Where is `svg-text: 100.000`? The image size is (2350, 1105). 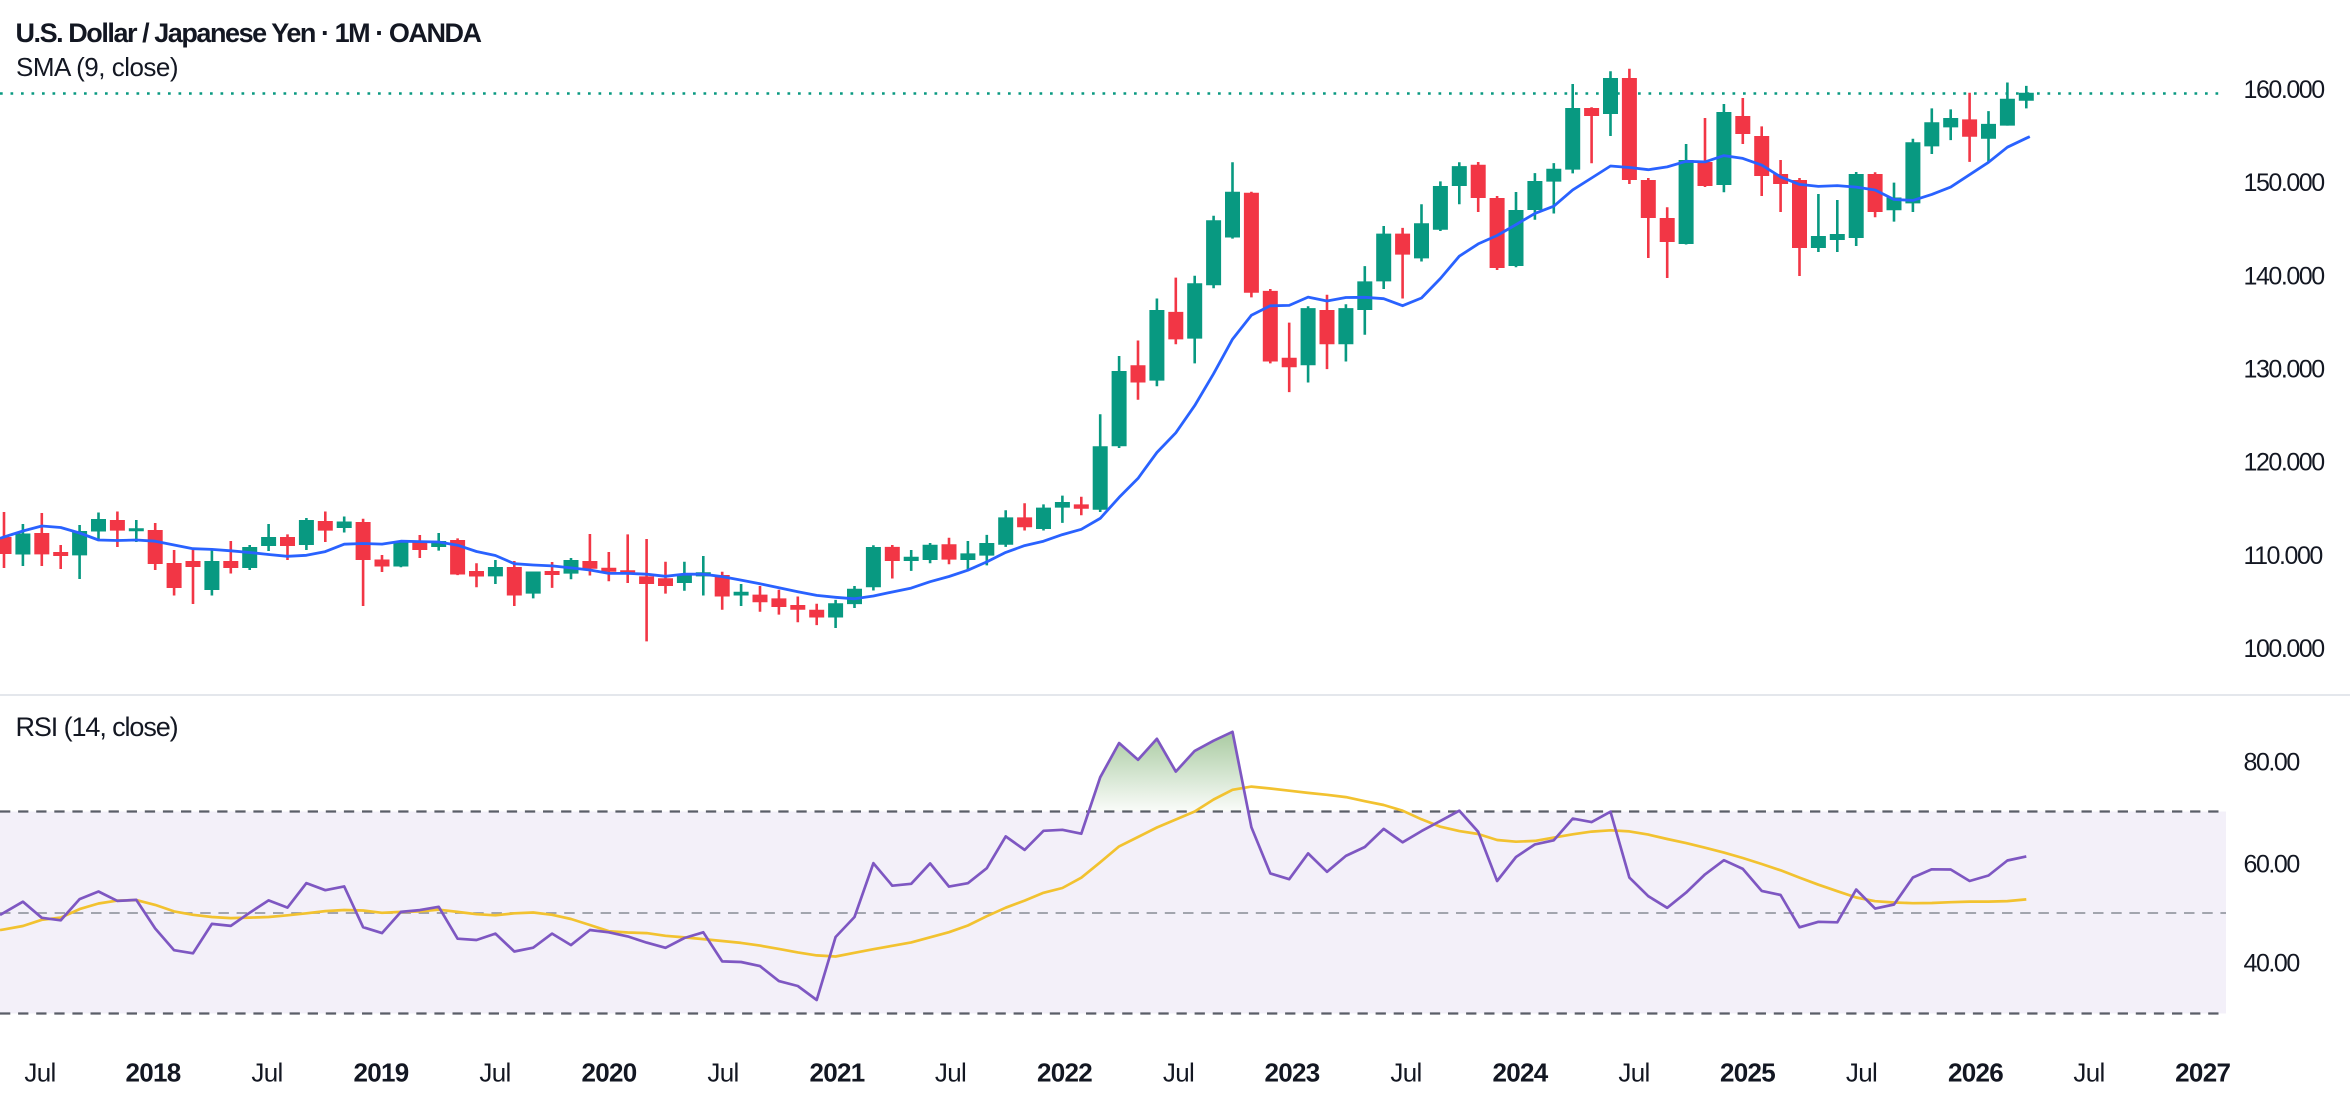
svg-text: 100.000 is located at coordinates (2284, 649).